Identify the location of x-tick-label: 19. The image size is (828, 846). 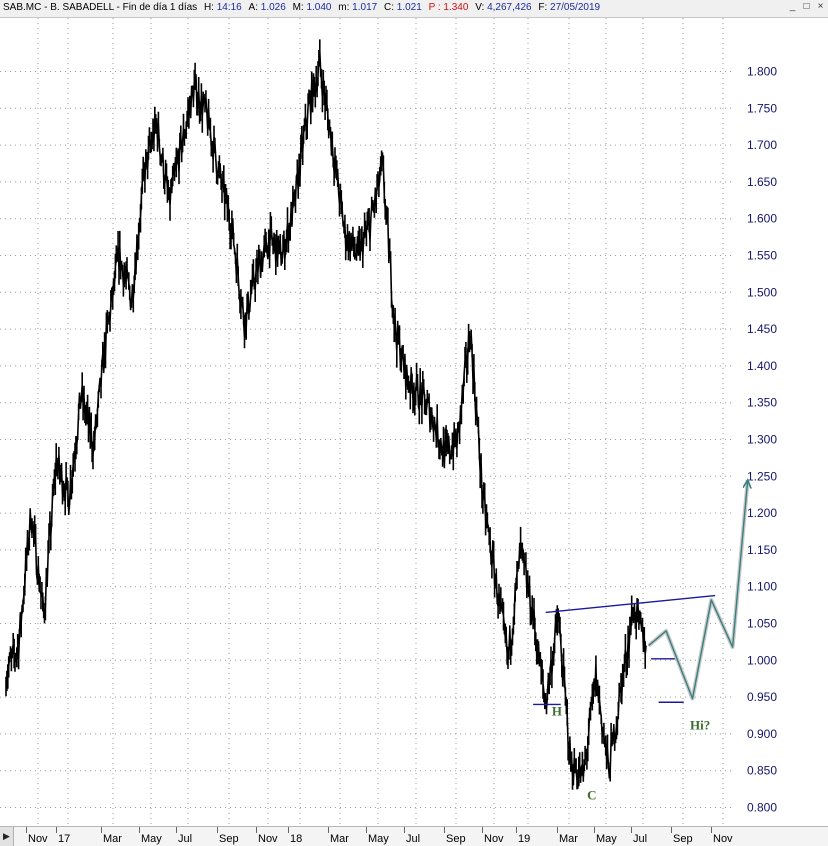
(524, 839).